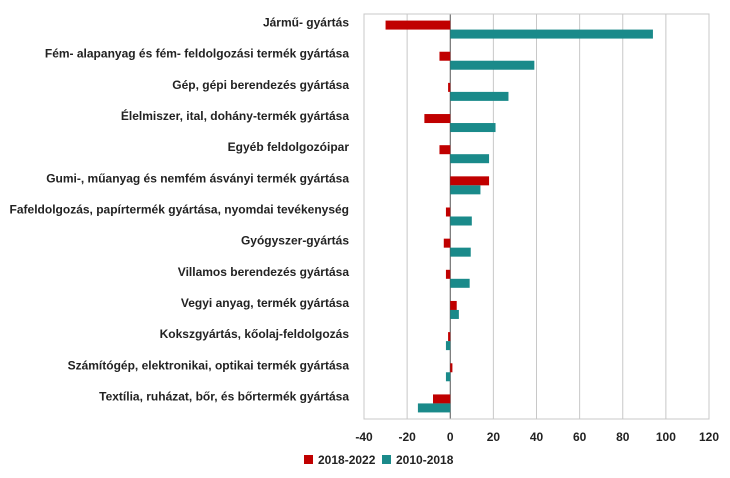 The height and width of the screenshot is (478, 730). What do you see at coordinates (425, 460) in the screenshot?
I see `legend-label-series-1: 2010-2018` at bounding box center [425, 460].